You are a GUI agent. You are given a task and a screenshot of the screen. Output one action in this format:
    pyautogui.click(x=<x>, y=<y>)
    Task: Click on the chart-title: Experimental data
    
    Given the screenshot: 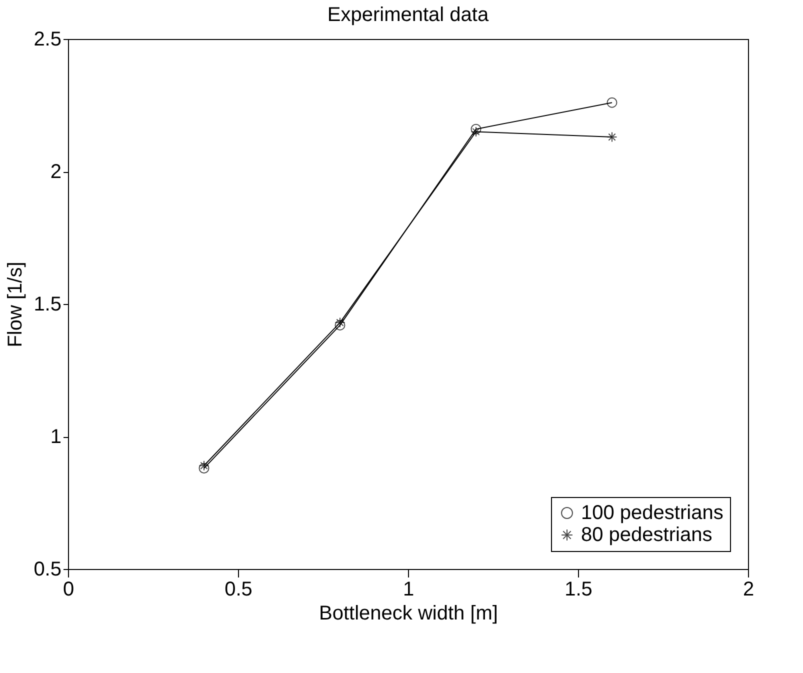 What is the action you would take?
    pyautogui.click(x=408, y=15)
    